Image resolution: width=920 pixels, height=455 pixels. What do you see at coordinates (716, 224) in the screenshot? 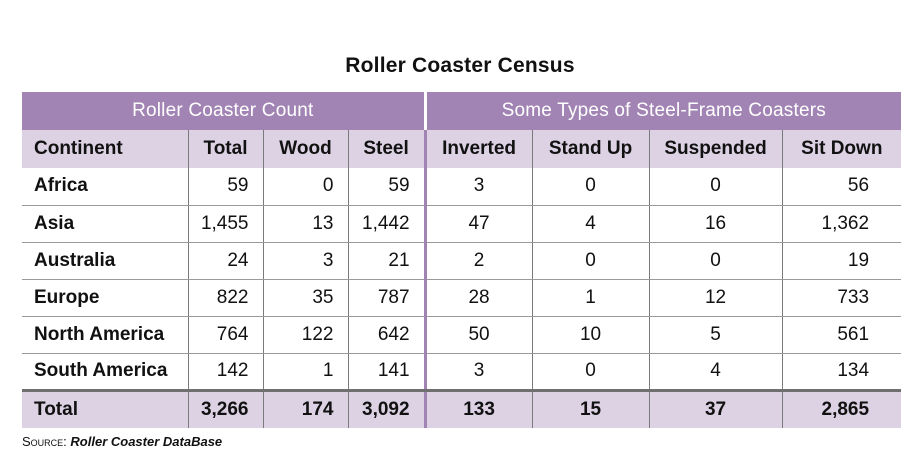
I see `cell-suspended: 16` at bounding box center [716, 224].